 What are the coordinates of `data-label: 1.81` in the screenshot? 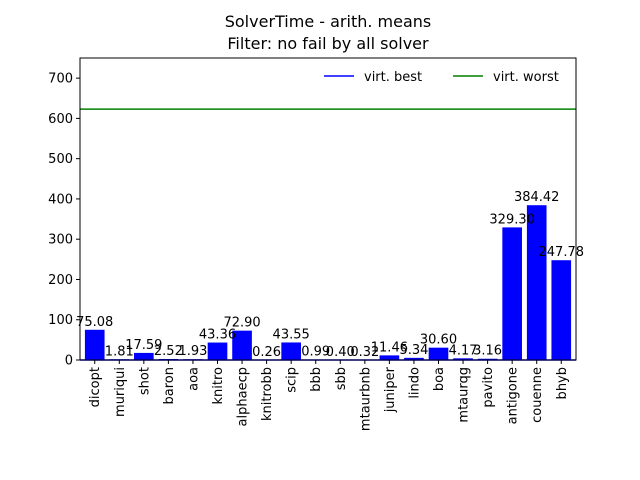 It's located at (119, 351).